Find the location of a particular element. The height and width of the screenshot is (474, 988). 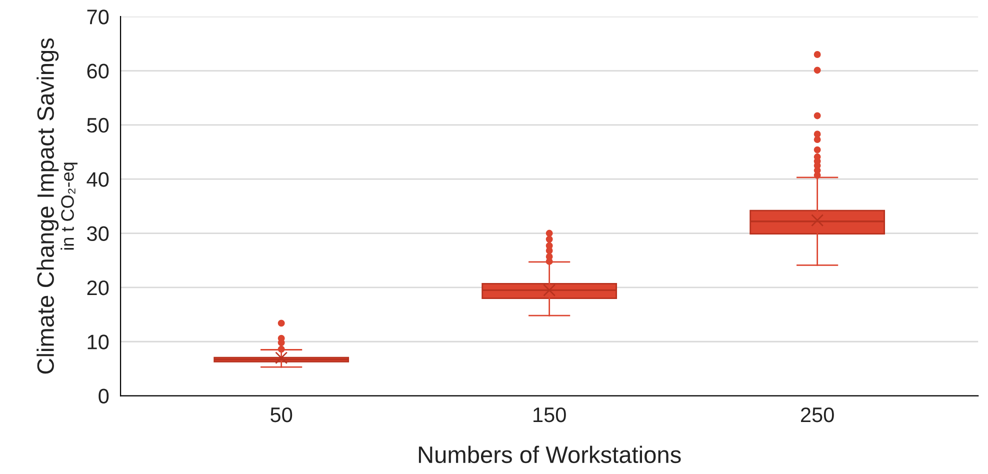

y-axis-title: Climate Change Impact Savings in t CO₂-eq is located at coordinates (57, 206).